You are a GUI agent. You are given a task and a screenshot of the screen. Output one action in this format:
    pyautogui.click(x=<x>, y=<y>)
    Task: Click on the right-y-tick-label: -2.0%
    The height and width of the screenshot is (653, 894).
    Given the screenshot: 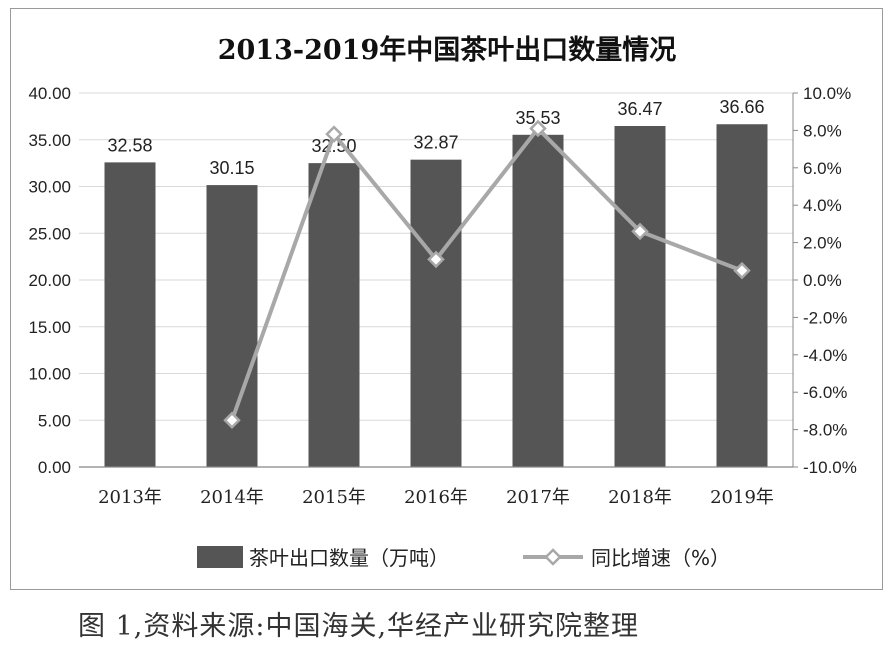 What is the action you would take?
    pyautogui.click(x=825, y=317)
    